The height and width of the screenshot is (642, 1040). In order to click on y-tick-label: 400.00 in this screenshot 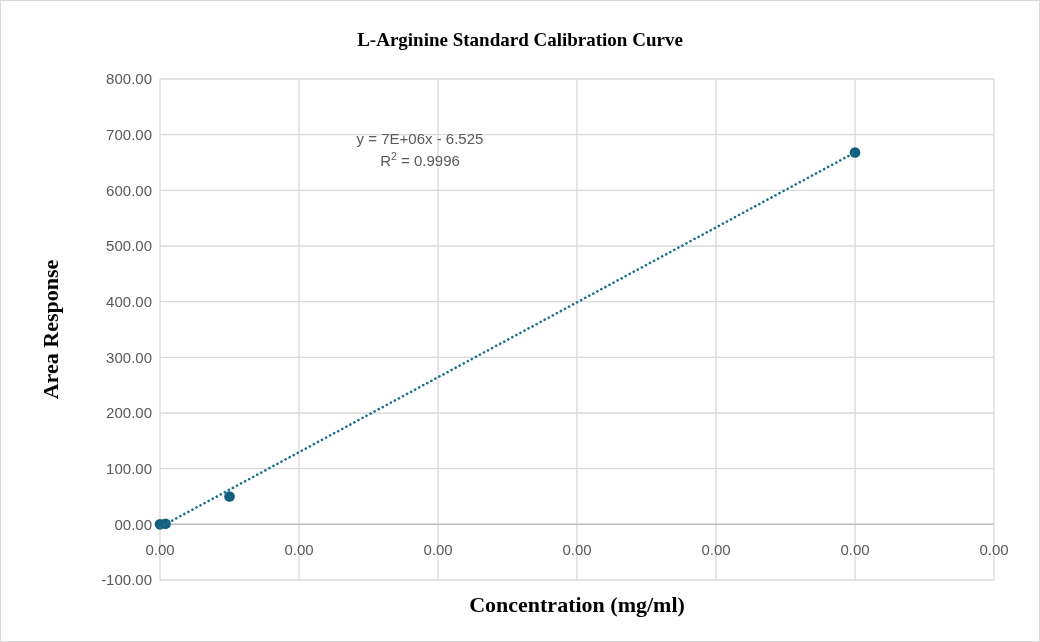, I will do `click(129, 301)`.